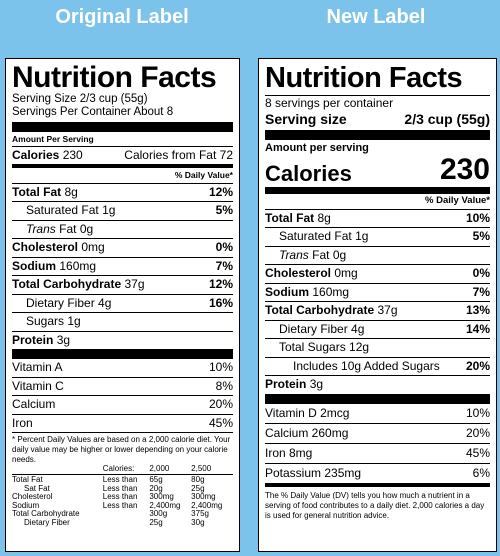  Describe the element at coordinates (114, 77) in the screenshot. I see `original-title: Nutrition Facts` at that location.